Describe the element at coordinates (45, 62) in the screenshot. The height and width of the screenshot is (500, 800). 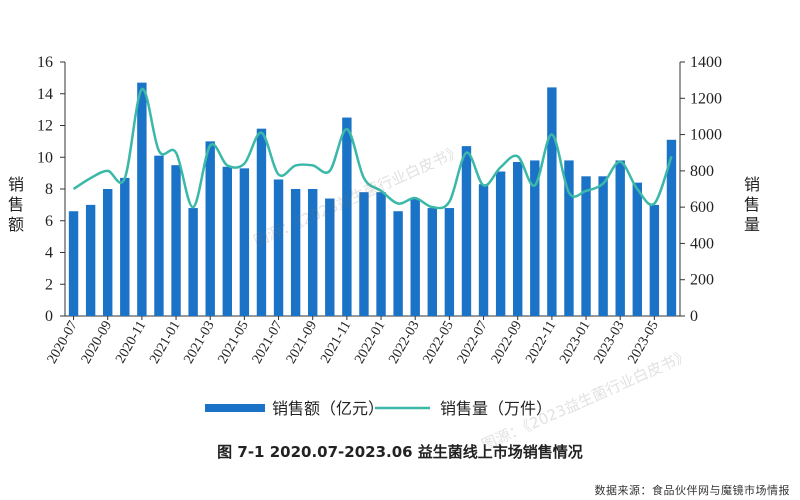
I see `left-tick-label: 16` at that location.